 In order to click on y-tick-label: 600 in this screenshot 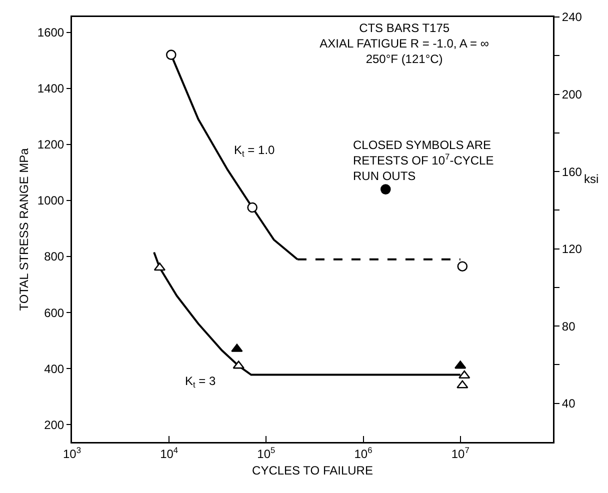, I will do `click(54, 313)`.